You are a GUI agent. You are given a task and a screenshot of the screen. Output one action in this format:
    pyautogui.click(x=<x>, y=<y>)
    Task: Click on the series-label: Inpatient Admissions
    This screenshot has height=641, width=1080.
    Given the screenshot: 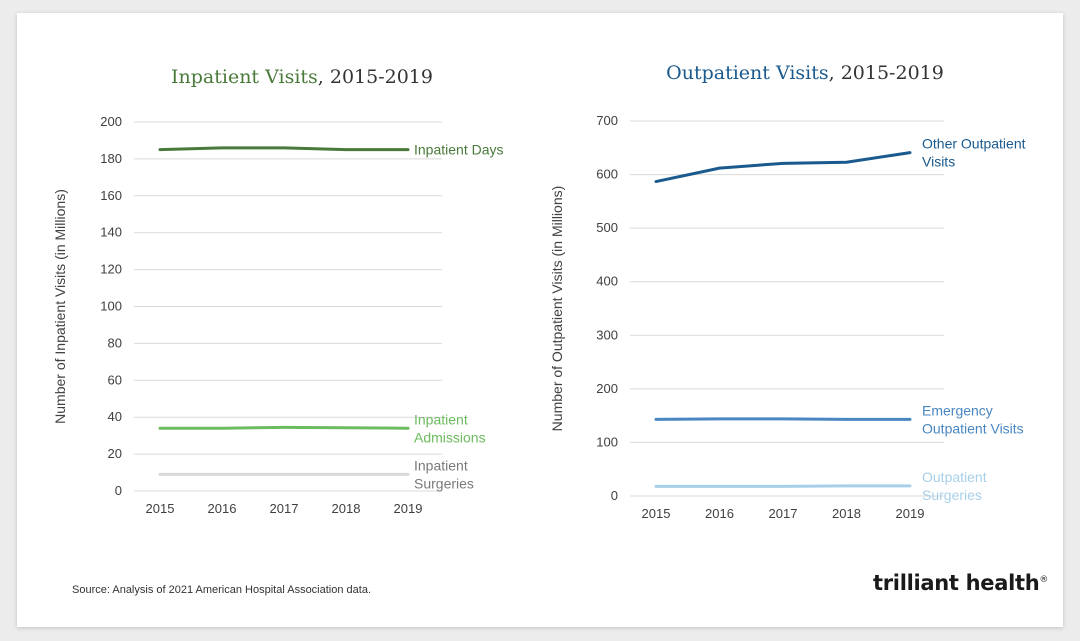 What is the action you would take?
    pyautogui.click(x=450, y=428)
    